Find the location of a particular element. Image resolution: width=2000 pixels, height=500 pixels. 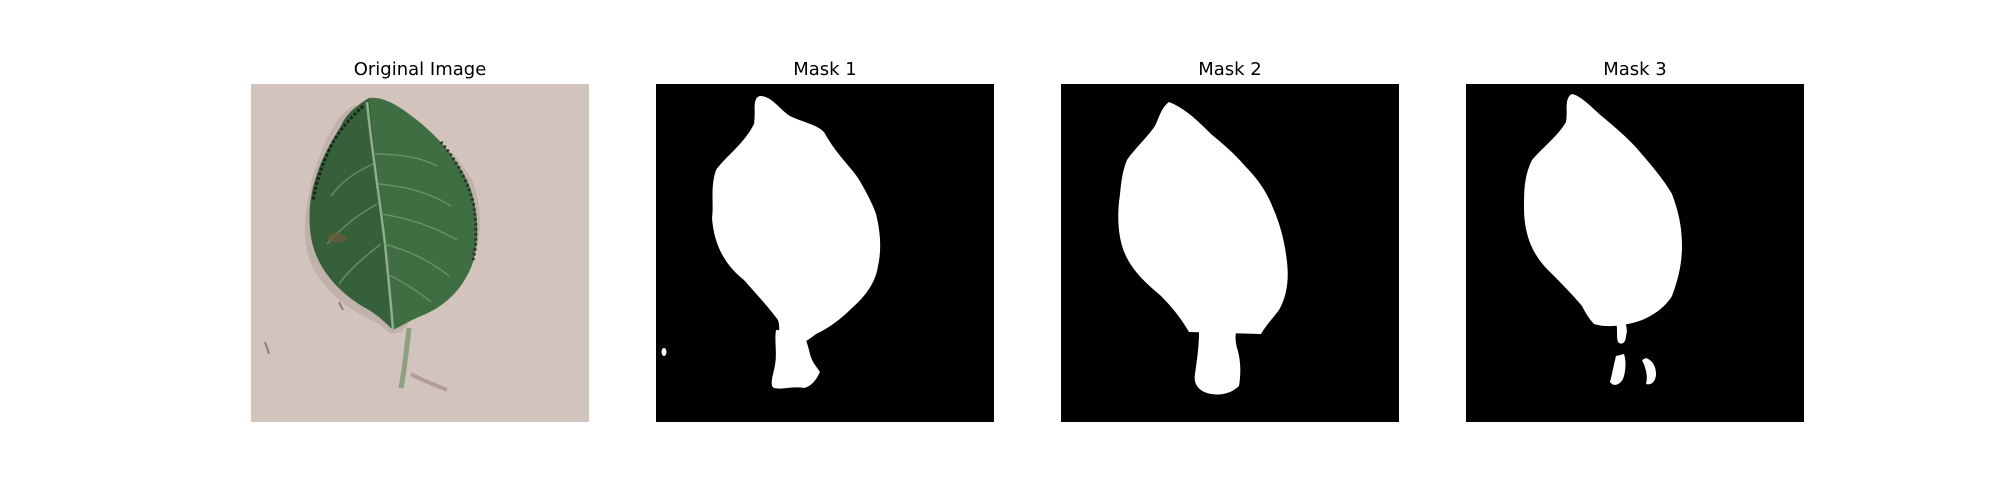

original-image is located at coordinates (420, 253).